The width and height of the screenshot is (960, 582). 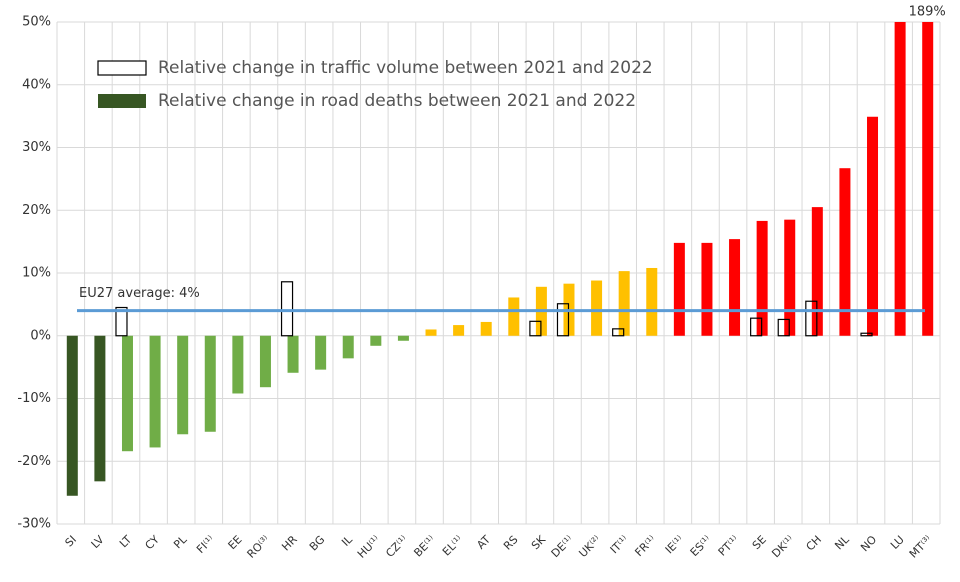 What do you see at coordinates (40, 335) in the screenshot?
I see `y-tick-label: 0%` at bounding box center [40, 335].